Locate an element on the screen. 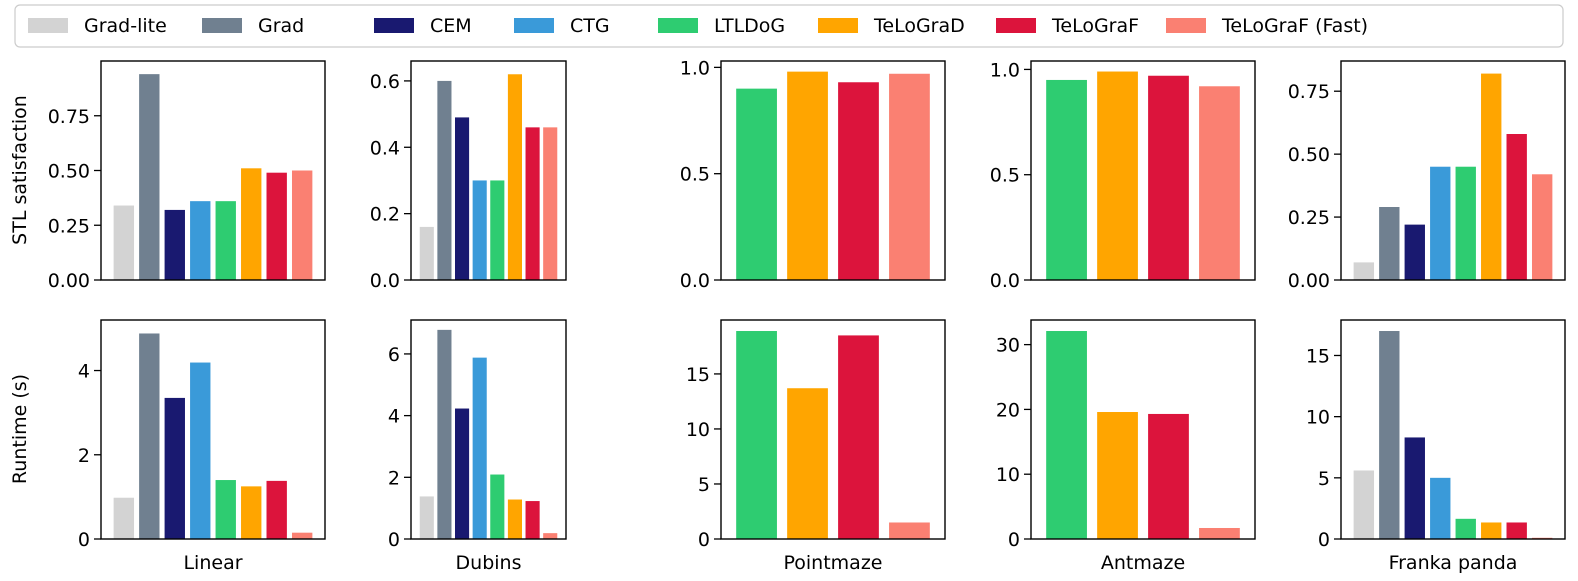 The height and width of the screenshot is (581, 1578). legend-label-telograd: TeLoGraD is located at coordinates (919, 26).